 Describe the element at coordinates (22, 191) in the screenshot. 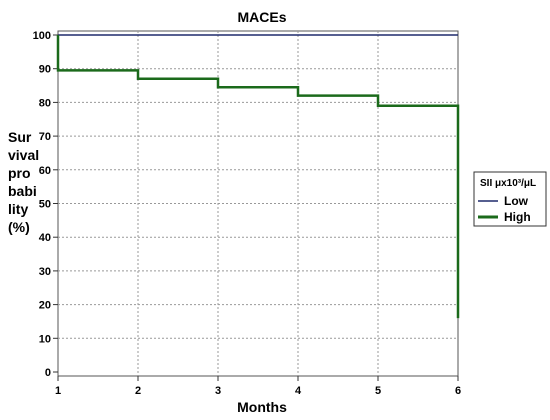

I see `y-axis-title-line: babi` at that location.